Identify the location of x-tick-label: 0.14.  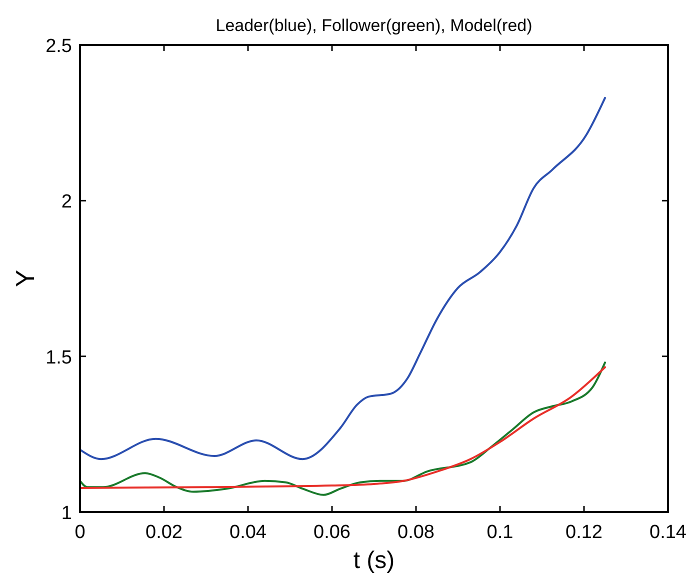
(668, 532).